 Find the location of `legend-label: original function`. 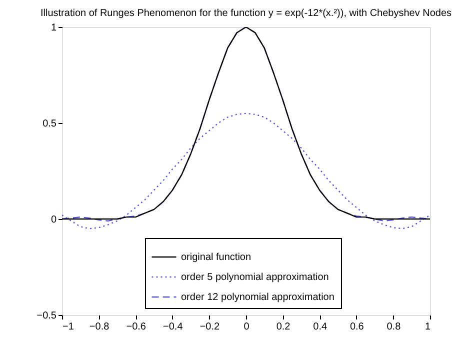

legend-label: original function is located at coordinates (216, 257).